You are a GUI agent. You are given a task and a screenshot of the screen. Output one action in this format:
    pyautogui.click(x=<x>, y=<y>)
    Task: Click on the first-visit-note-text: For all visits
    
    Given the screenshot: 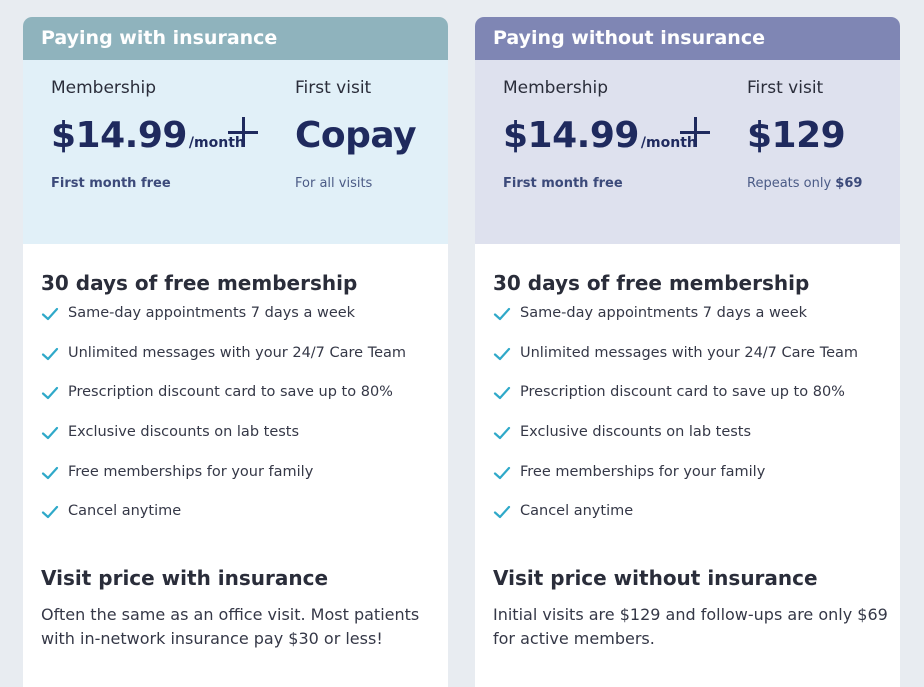 What is the action you would take?
    pyautogui.click(x=334, y=183)
    